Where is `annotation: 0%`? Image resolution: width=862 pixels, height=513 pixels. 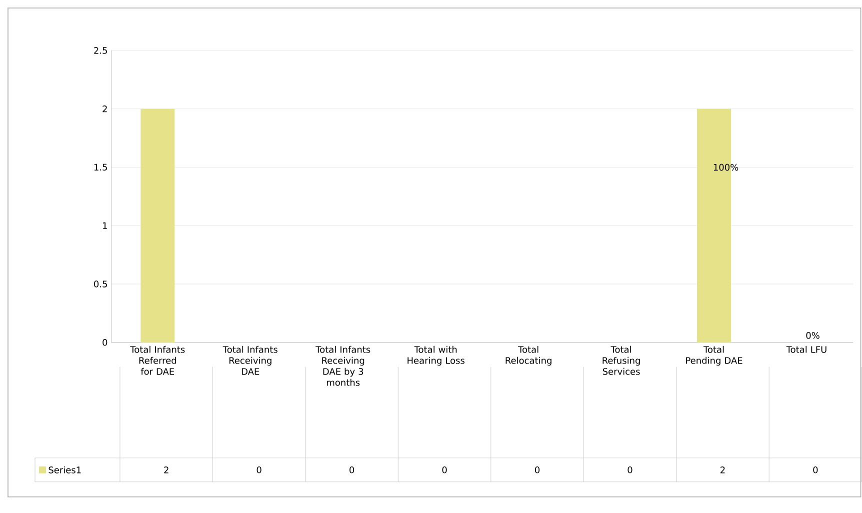 annotation: 0% is located at coordinates (813, 335).